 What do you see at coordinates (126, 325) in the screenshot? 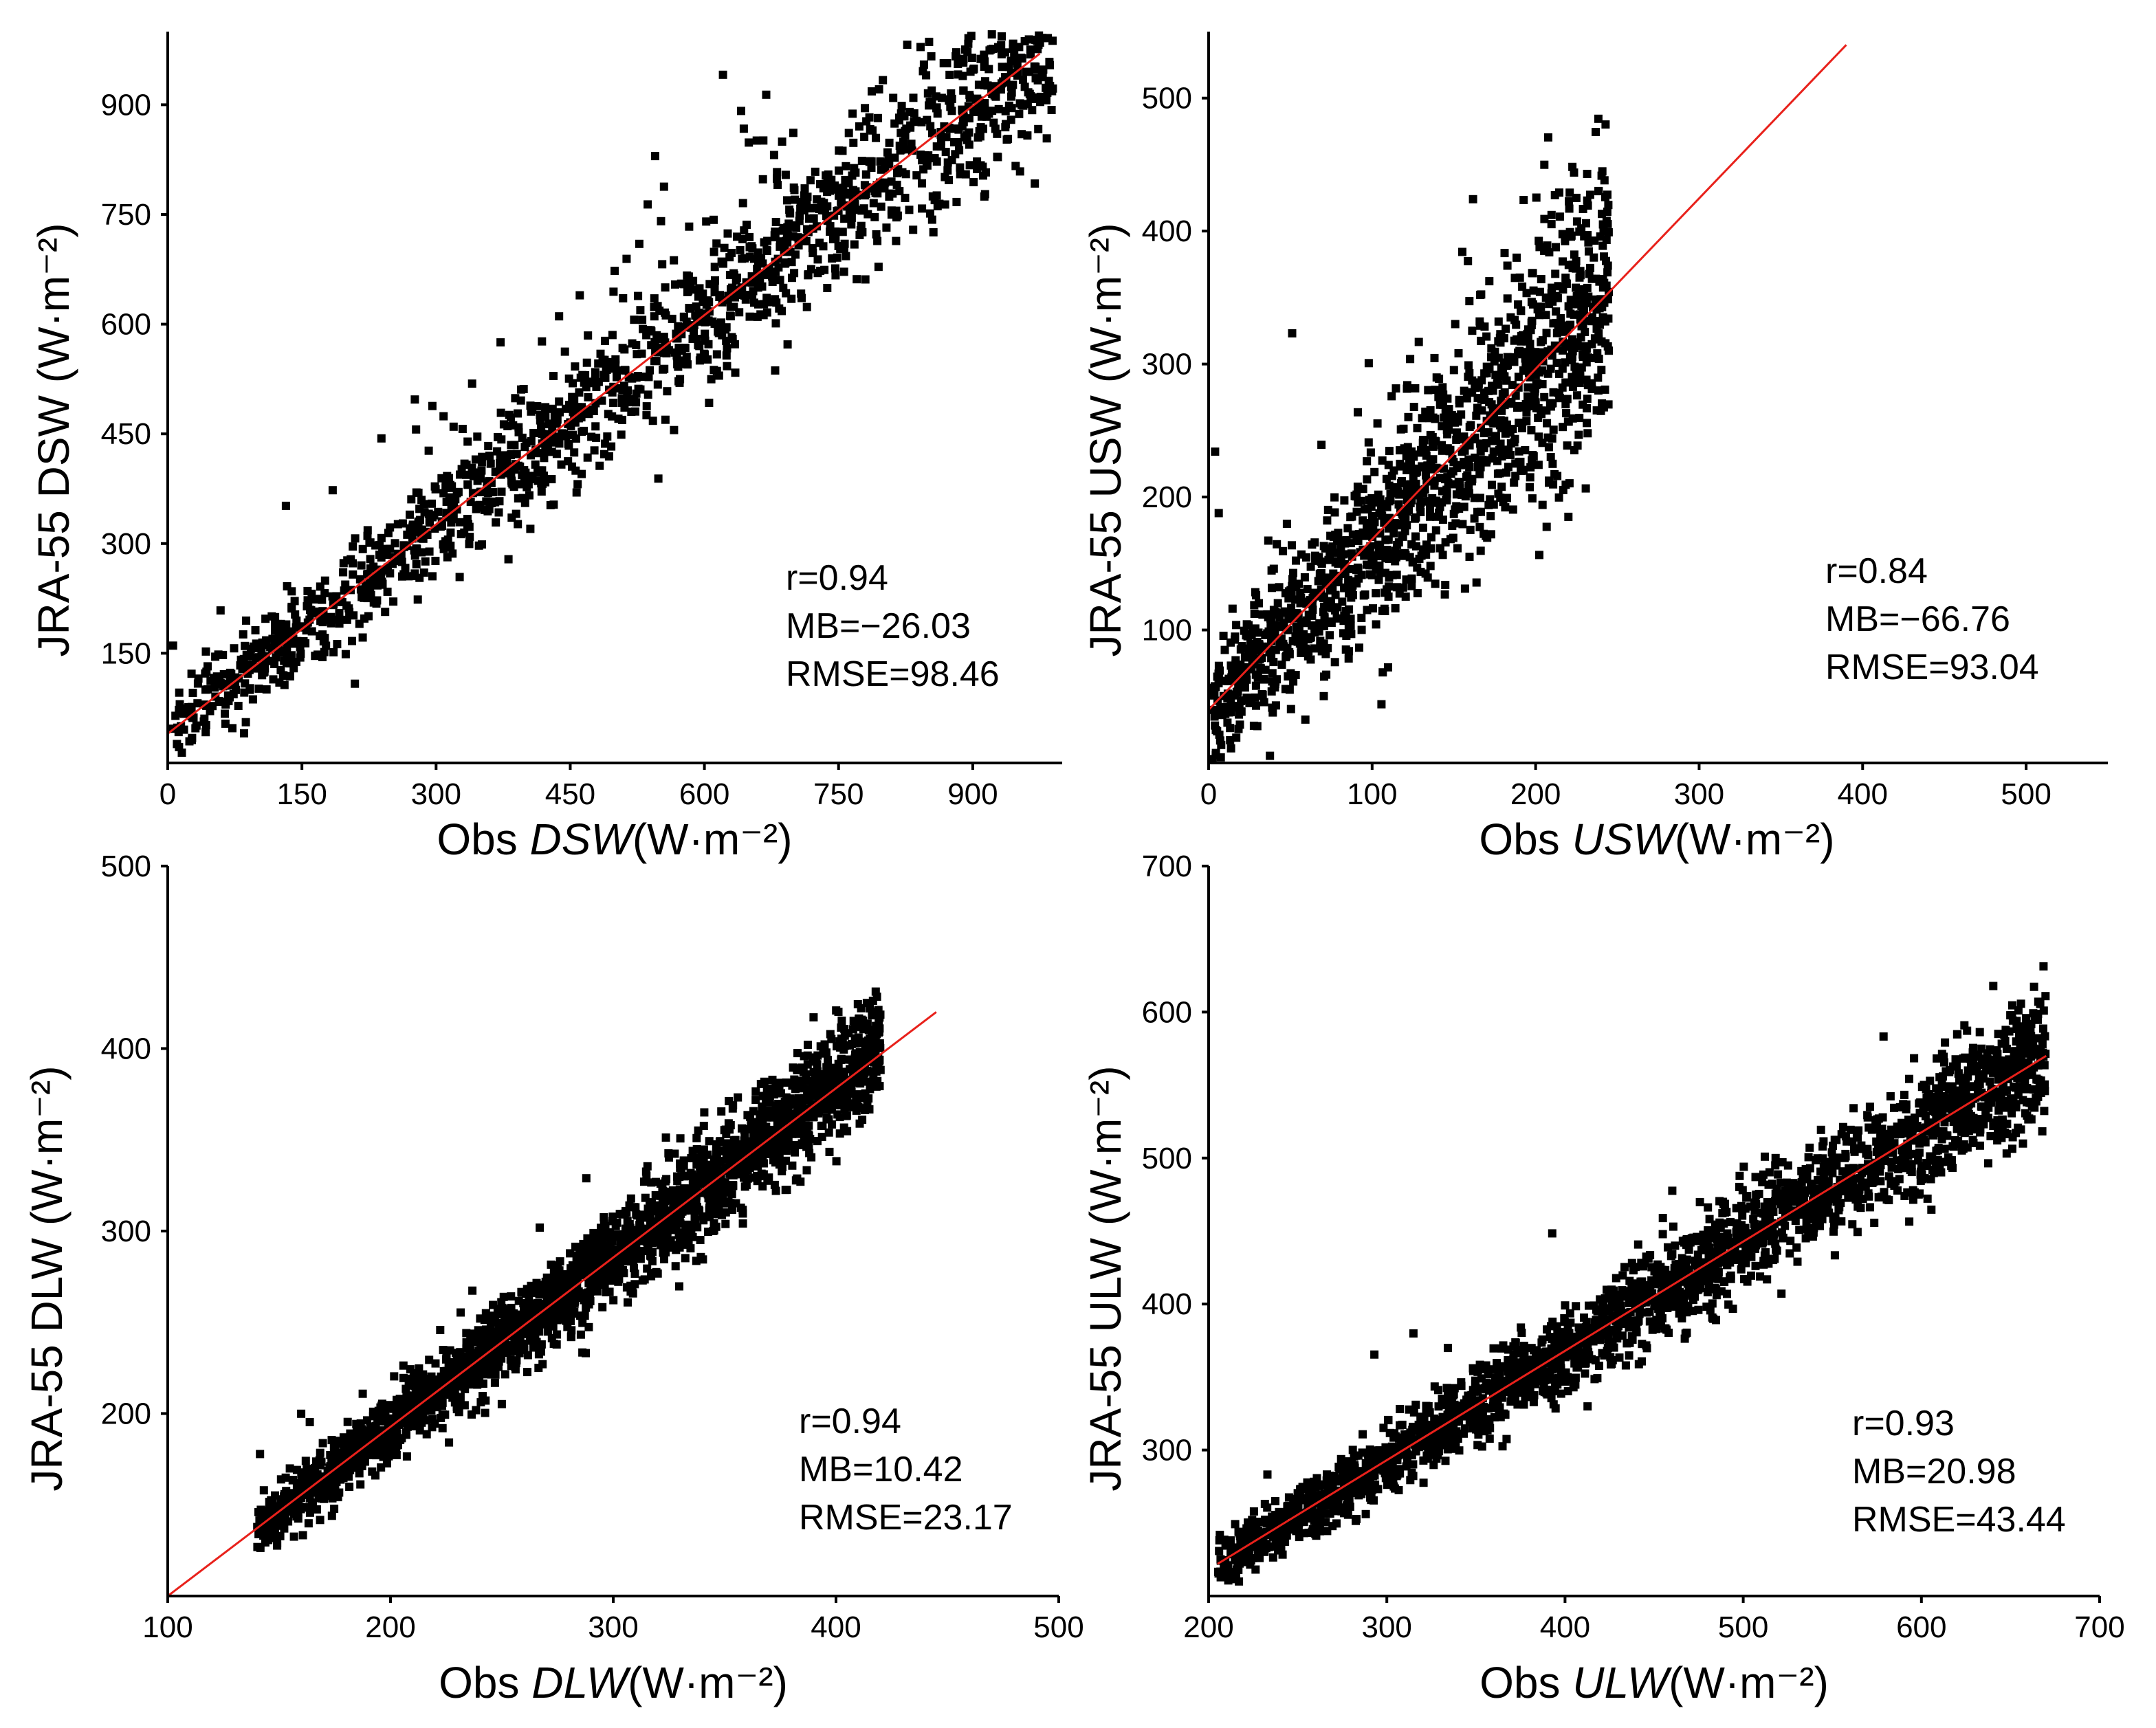
I see `dsw-y-tick-label: 600` at bounding box center [126, 325].